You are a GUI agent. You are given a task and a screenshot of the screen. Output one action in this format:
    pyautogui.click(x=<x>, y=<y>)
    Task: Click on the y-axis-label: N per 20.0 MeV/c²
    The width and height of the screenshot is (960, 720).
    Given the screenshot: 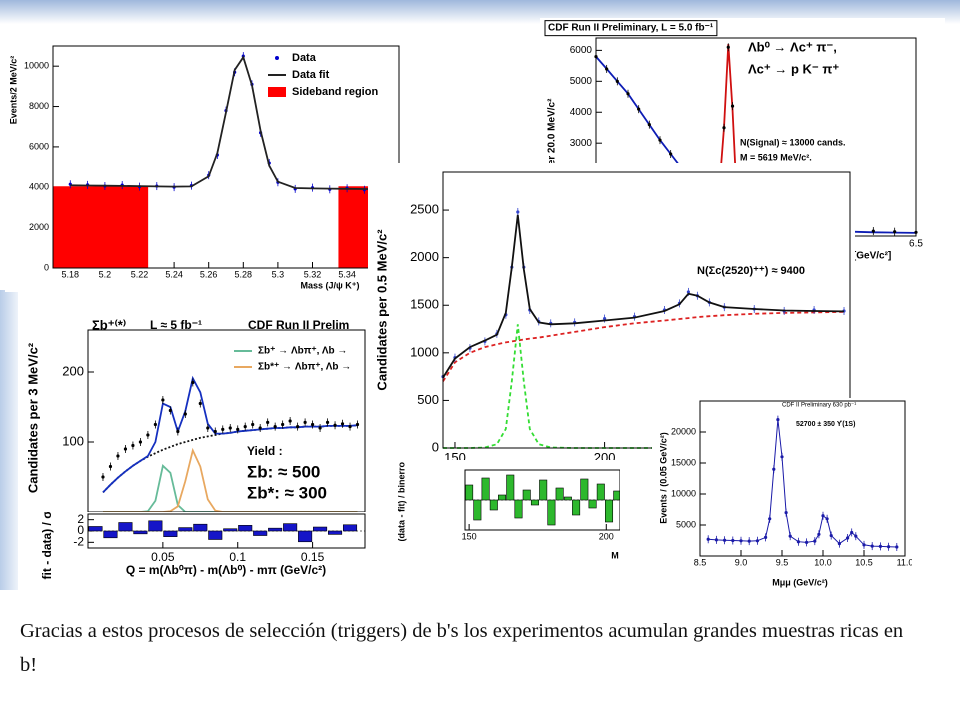 What is the action you would take?
    pyautogui.click(x=552, y=139)
    